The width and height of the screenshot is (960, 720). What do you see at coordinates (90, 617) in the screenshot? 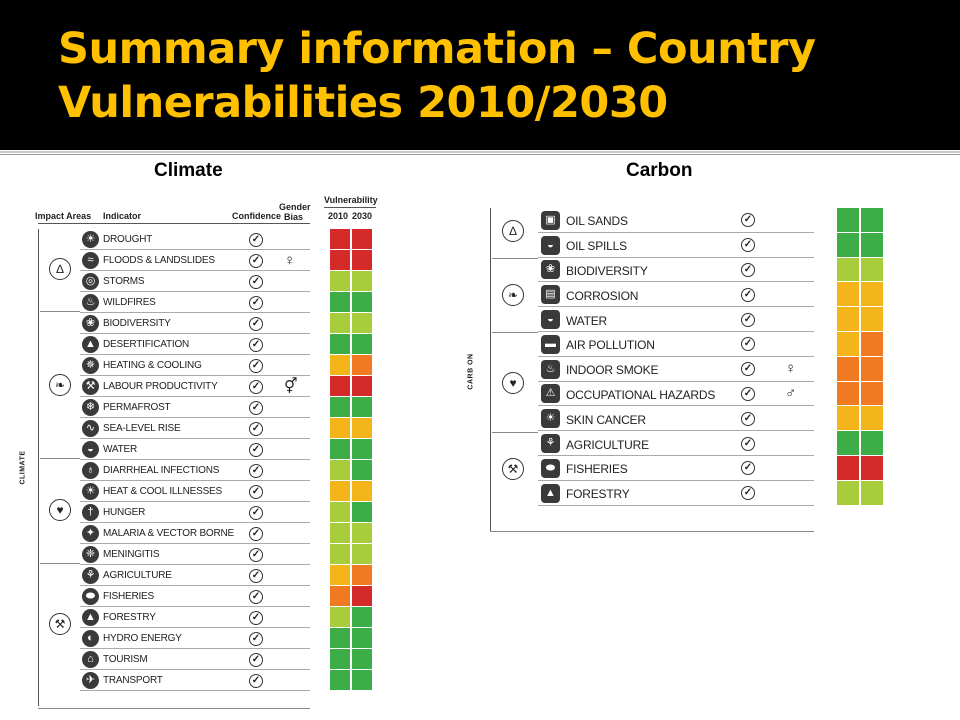
I see `tree-icon: ▲` at bounding box center [90, 617].